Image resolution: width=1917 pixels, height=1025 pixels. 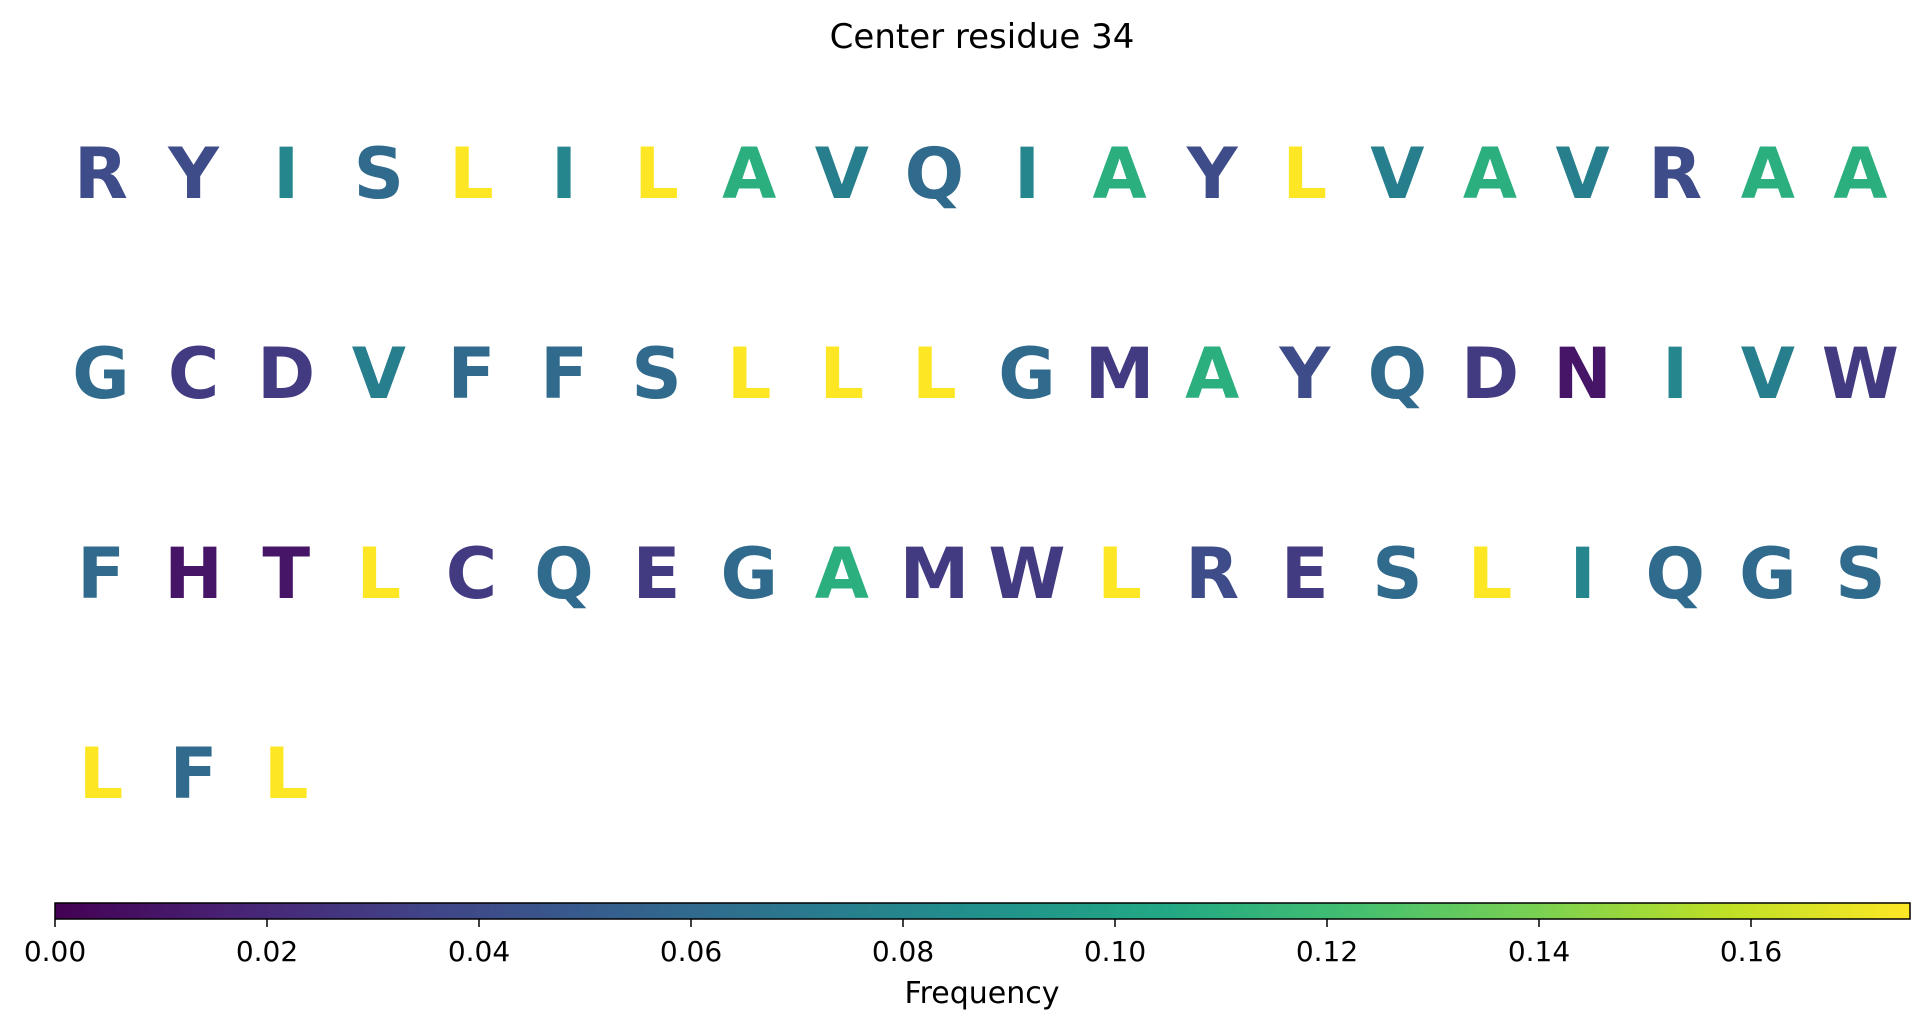 I want to click on colorbar-tick-label: 0.04, so click(x=479, y=951).